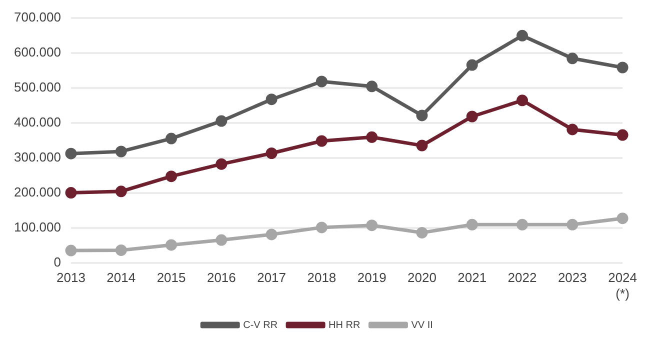 This screenshot has height=340, width=645. Describe the element at coordinates (271, 278) in the screenshot. I see `x-tick-label: 2017` at that location.